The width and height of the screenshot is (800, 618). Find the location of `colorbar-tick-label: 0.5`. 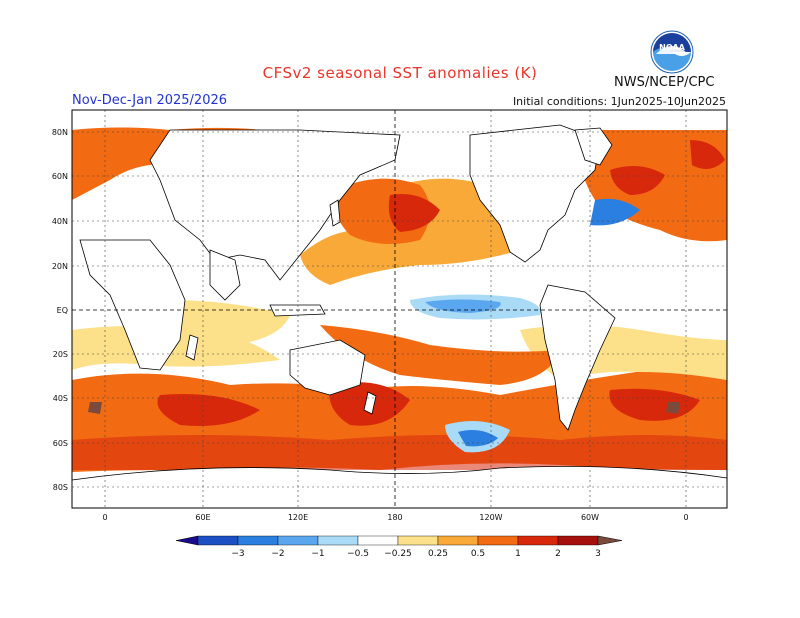

colorbar-tick-label: 0.5 is located at coordinates (478, 554).